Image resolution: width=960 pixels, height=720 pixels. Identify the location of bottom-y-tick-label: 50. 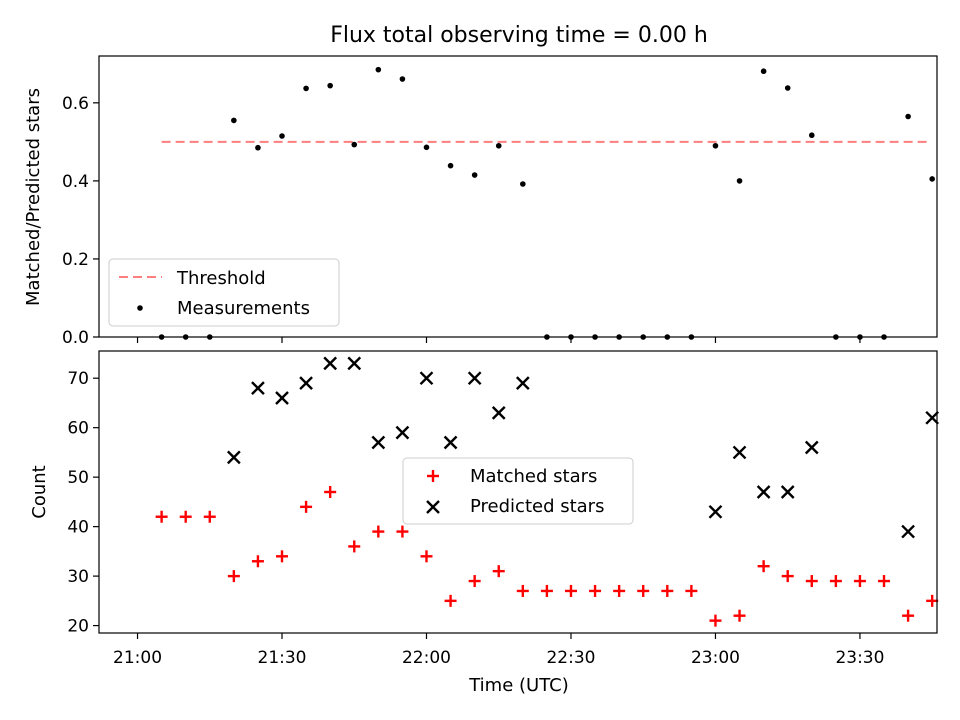
(78, 478).